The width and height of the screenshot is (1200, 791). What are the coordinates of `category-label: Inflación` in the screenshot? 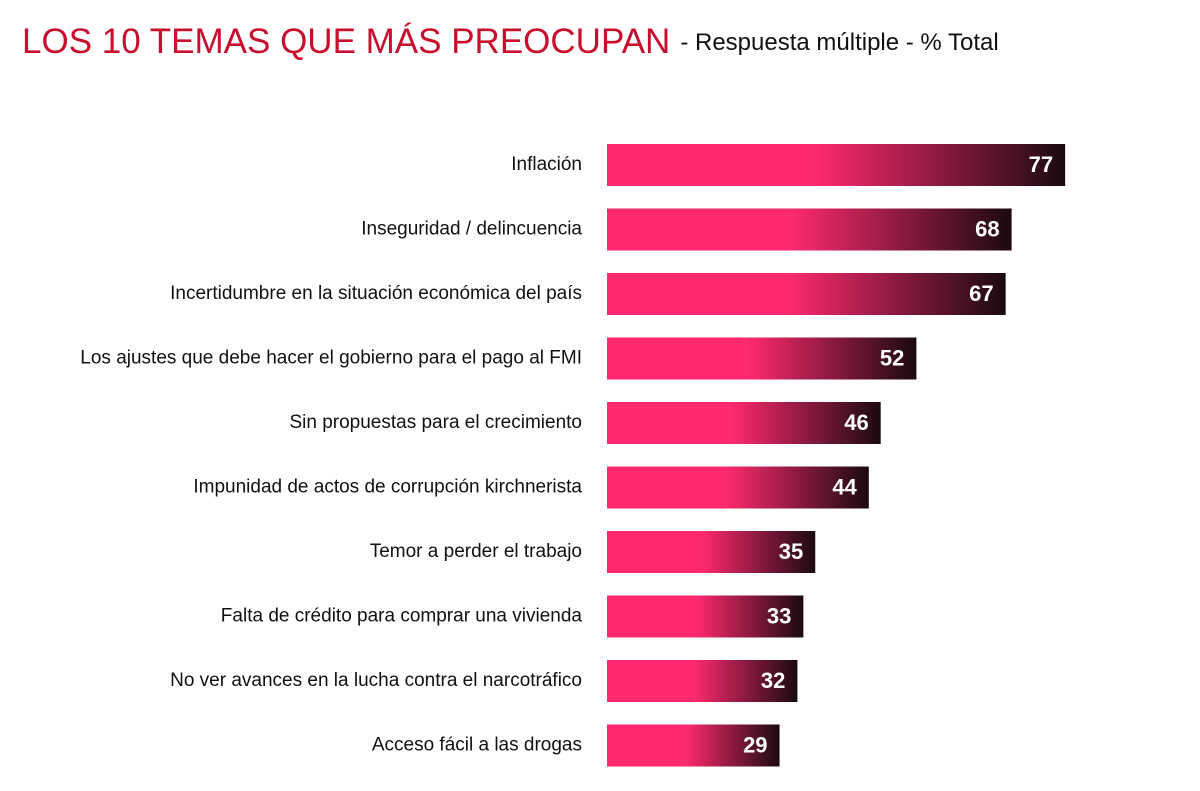 It's located at (546, 164).